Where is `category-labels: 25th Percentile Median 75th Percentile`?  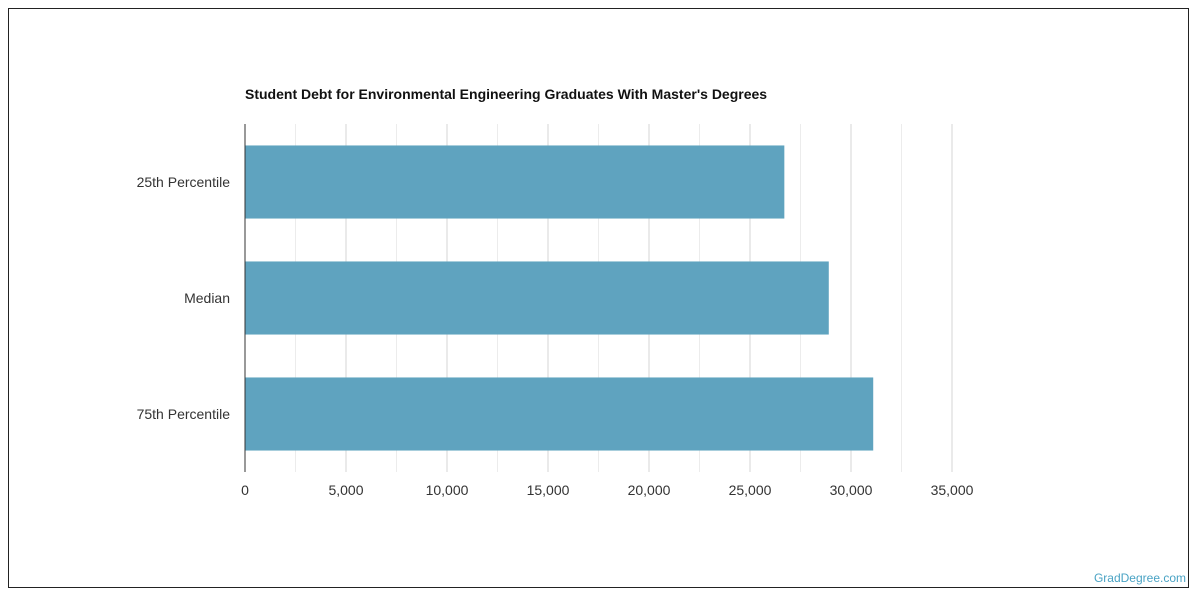 category-labels: 25th Percentile Median 75th Percentile is located at coordinates (184, 298).